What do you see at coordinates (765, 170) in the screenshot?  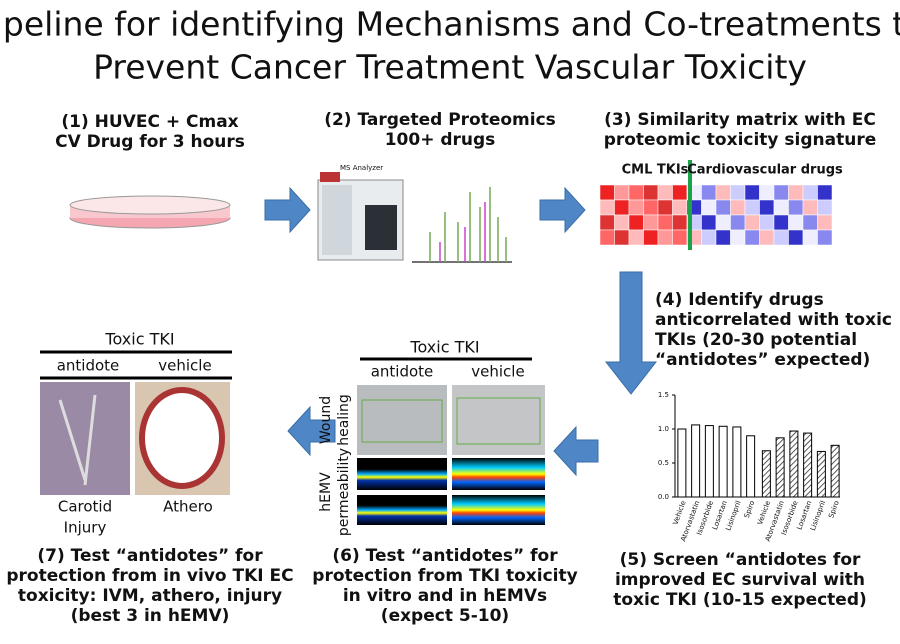 I see `matrix-label: Cardiovascular drugs` at bounding box center [765, 170].